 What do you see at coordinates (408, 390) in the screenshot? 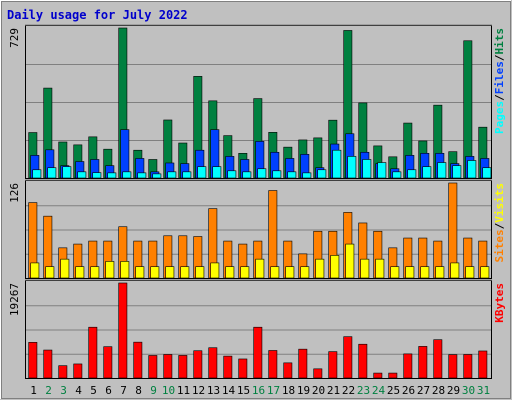
I see `day-label: 26` at bounding box center [408, 390].